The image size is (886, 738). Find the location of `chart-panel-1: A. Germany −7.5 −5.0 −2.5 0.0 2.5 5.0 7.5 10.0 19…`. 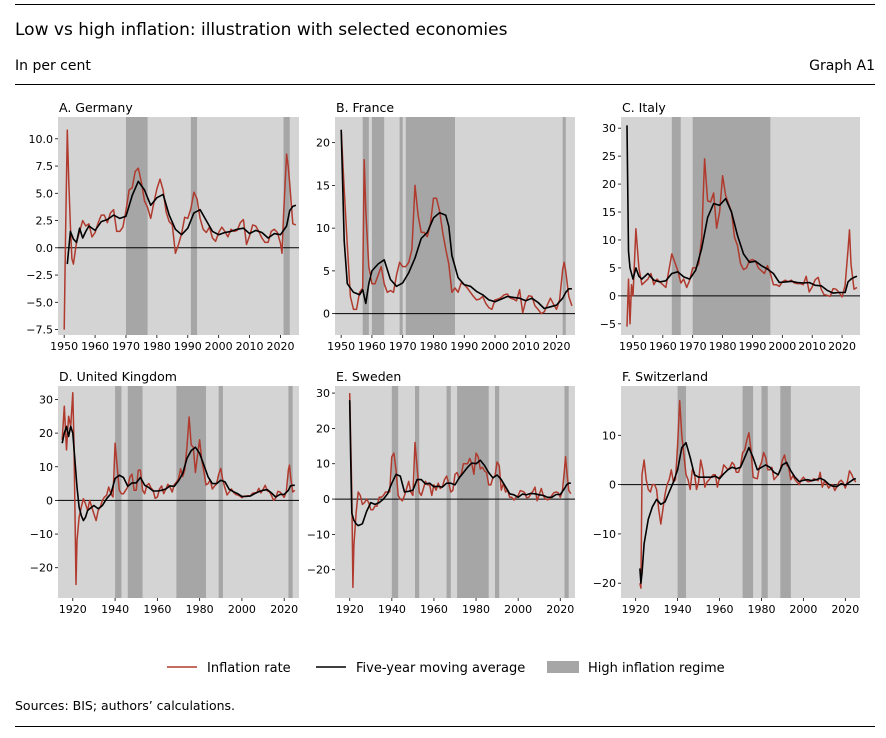

chart-panel-1: A. Germany −7.5 −5.0 −2.5 0.0 2.5 5.0 7.5 10.0 19… is located at coordinates (162, 226).